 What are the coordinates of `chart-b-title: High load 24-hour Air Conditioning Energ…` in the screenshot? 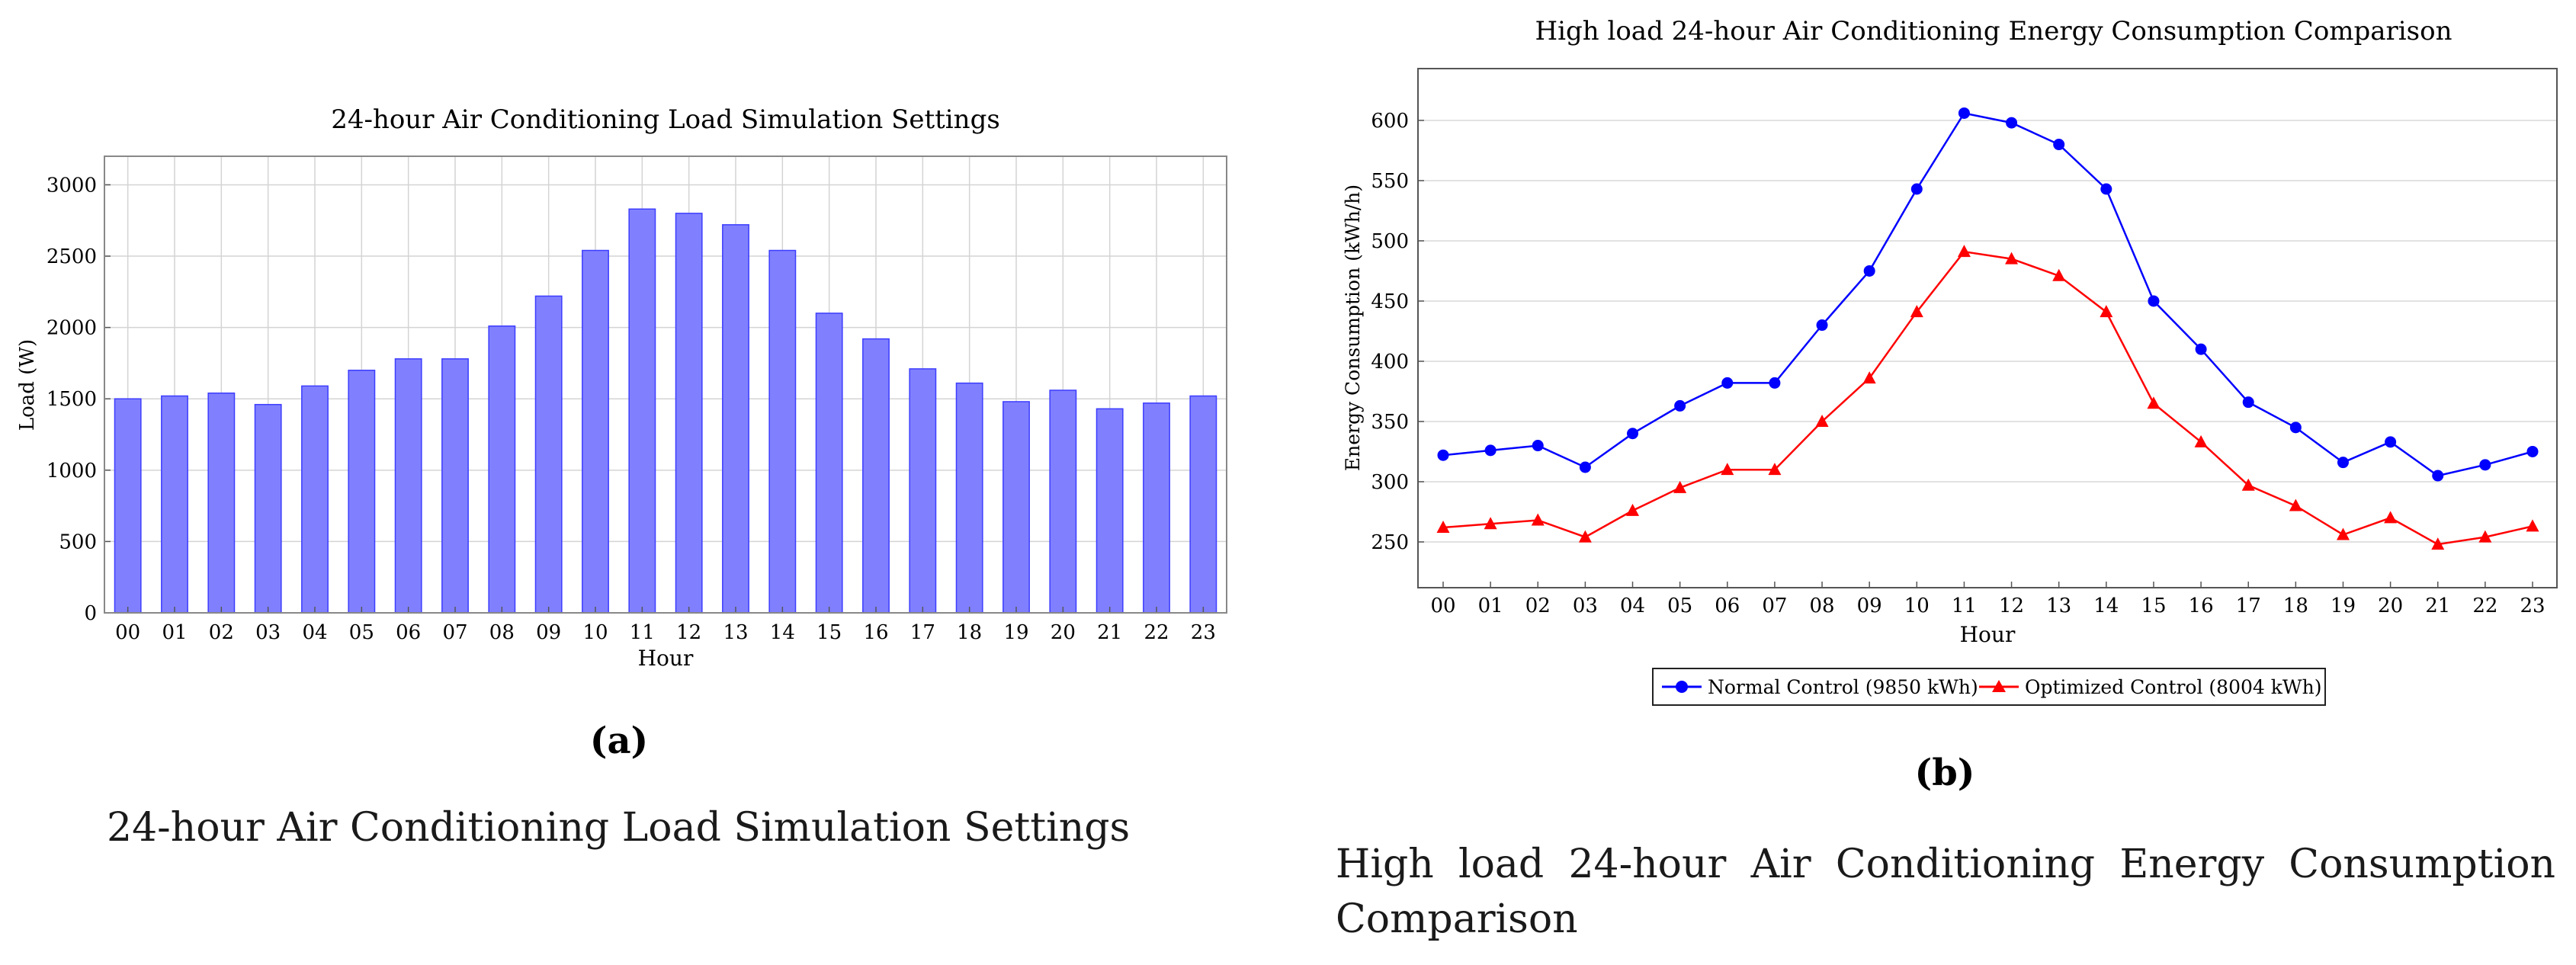 It's located at (1993, 31).